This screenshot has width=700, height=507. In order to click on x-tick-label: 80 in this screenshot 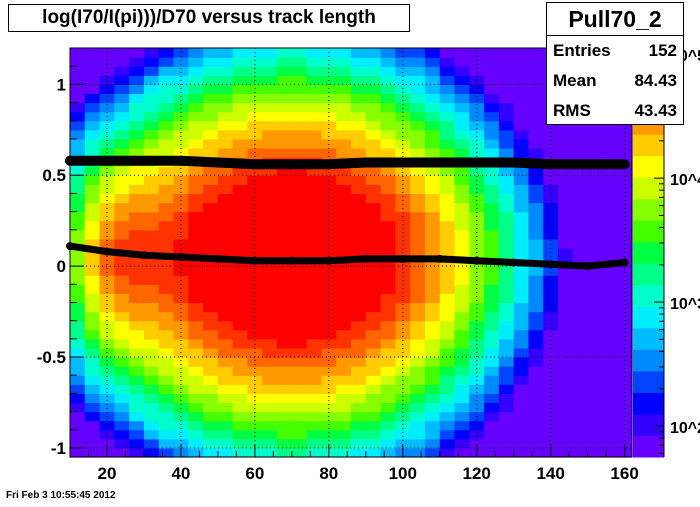, I will do `click(328, 473)`.